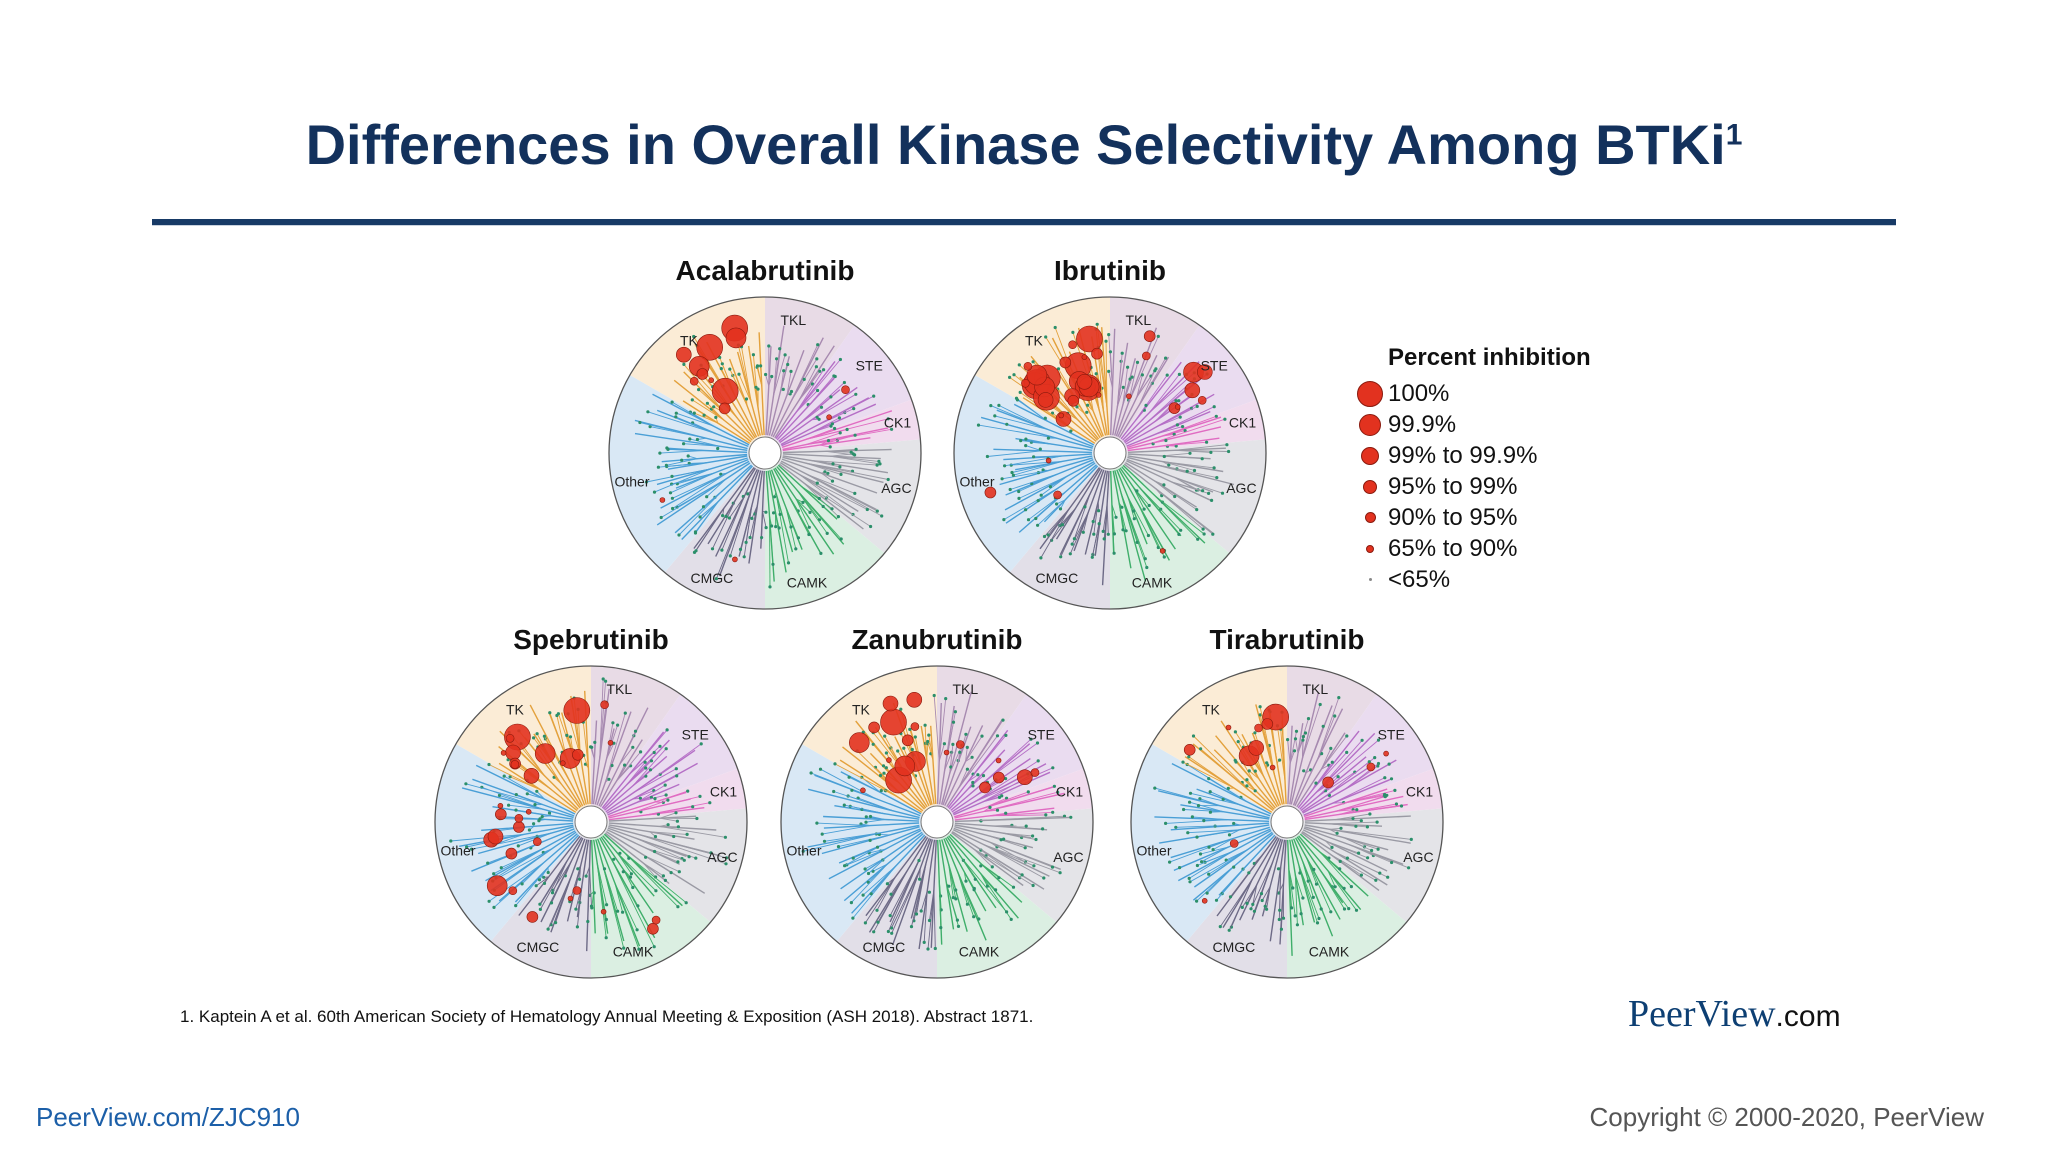 The height and width of the screenshot is (1152, 2048). I want to click on kinome-tree: TKL STE CK1 AGC CAMK CMGC Other TK, so click(591, 822).